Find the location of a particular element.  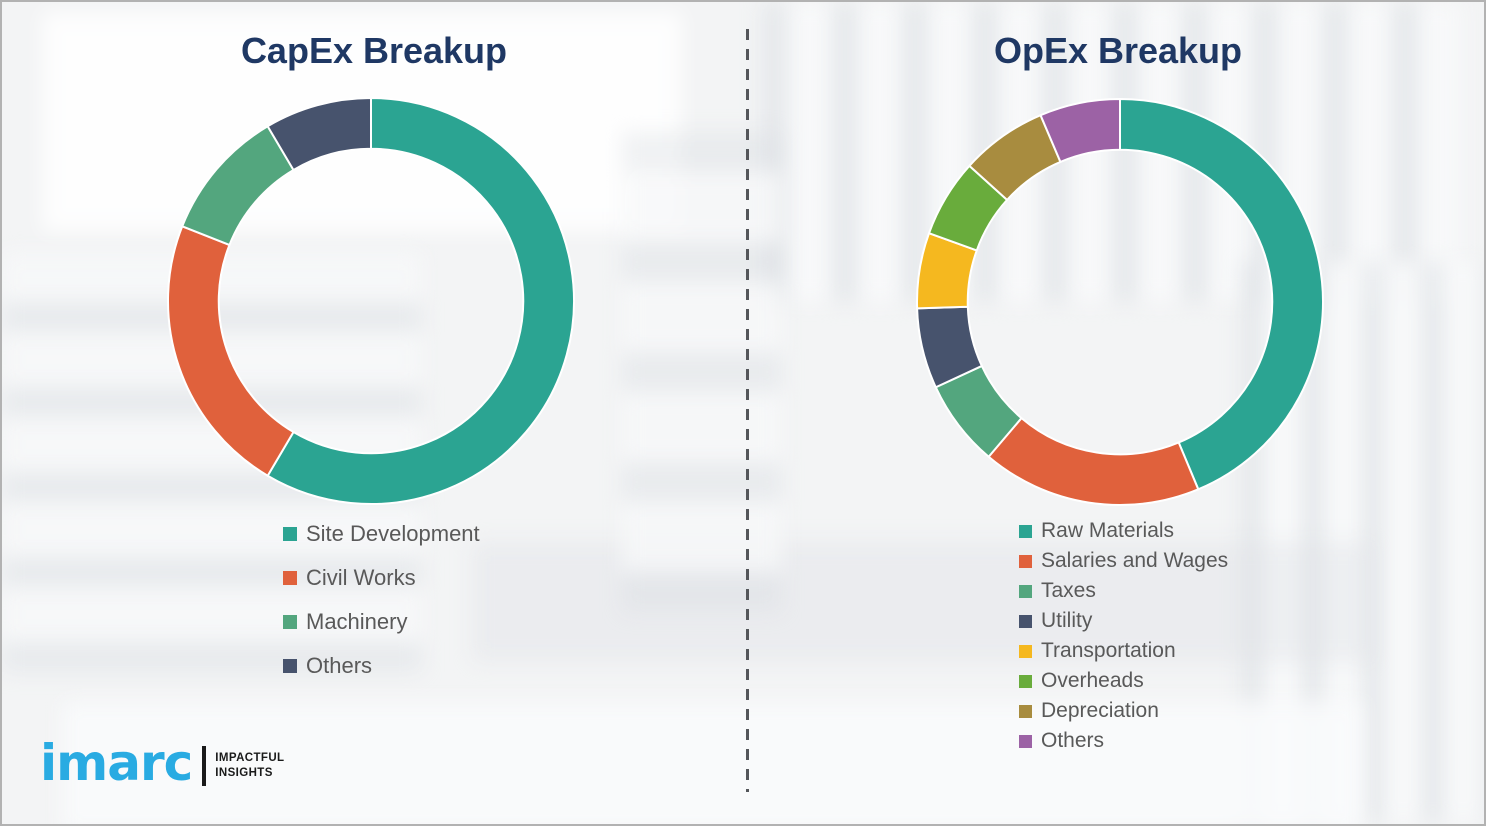

capex-title: CapEx Breakup is located at coordinates (374, 50).